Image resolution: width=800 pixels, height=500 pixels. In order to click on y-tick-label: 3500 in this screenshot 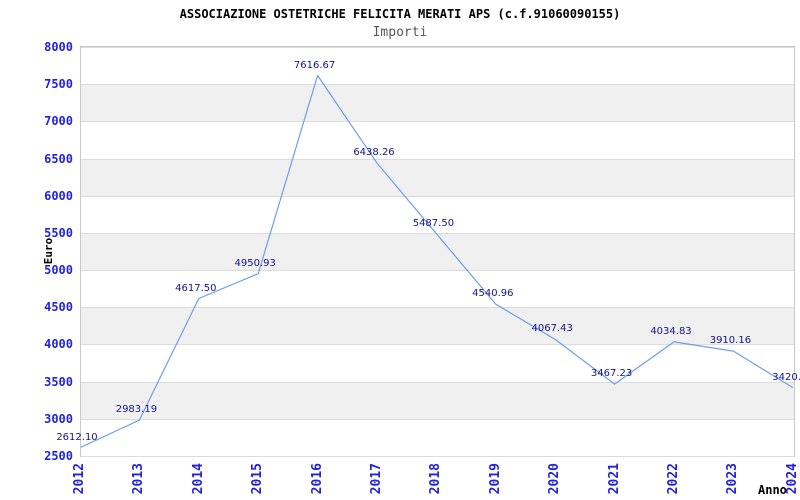, I will do `click(58, 381)`.